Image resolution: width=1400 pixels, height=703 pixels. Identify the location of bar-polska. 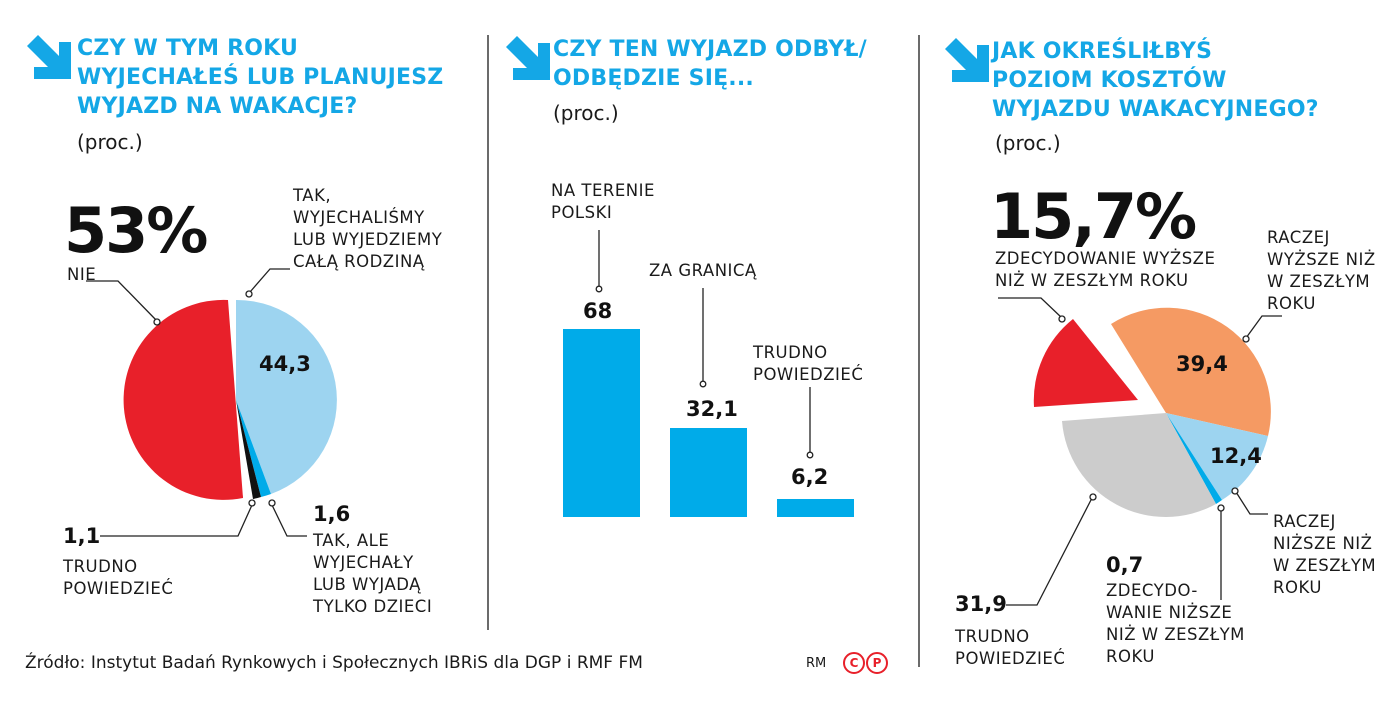
(601, 423).